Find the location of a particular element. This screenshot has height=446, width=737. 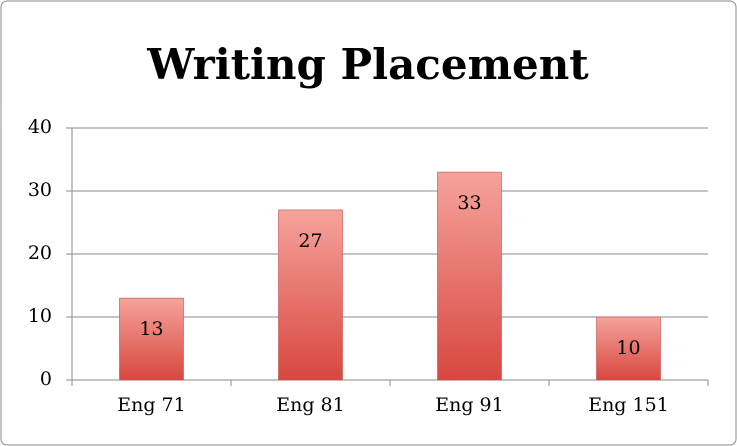

data-label: 10 is located at coordinates (628, 348).